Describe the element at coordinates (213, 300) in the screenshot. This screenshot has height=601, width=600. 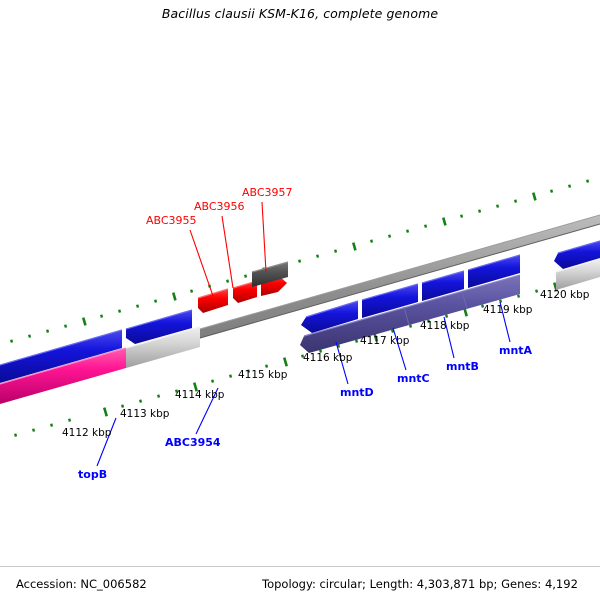
I see `gene-feature-abc3955-red` at that location.